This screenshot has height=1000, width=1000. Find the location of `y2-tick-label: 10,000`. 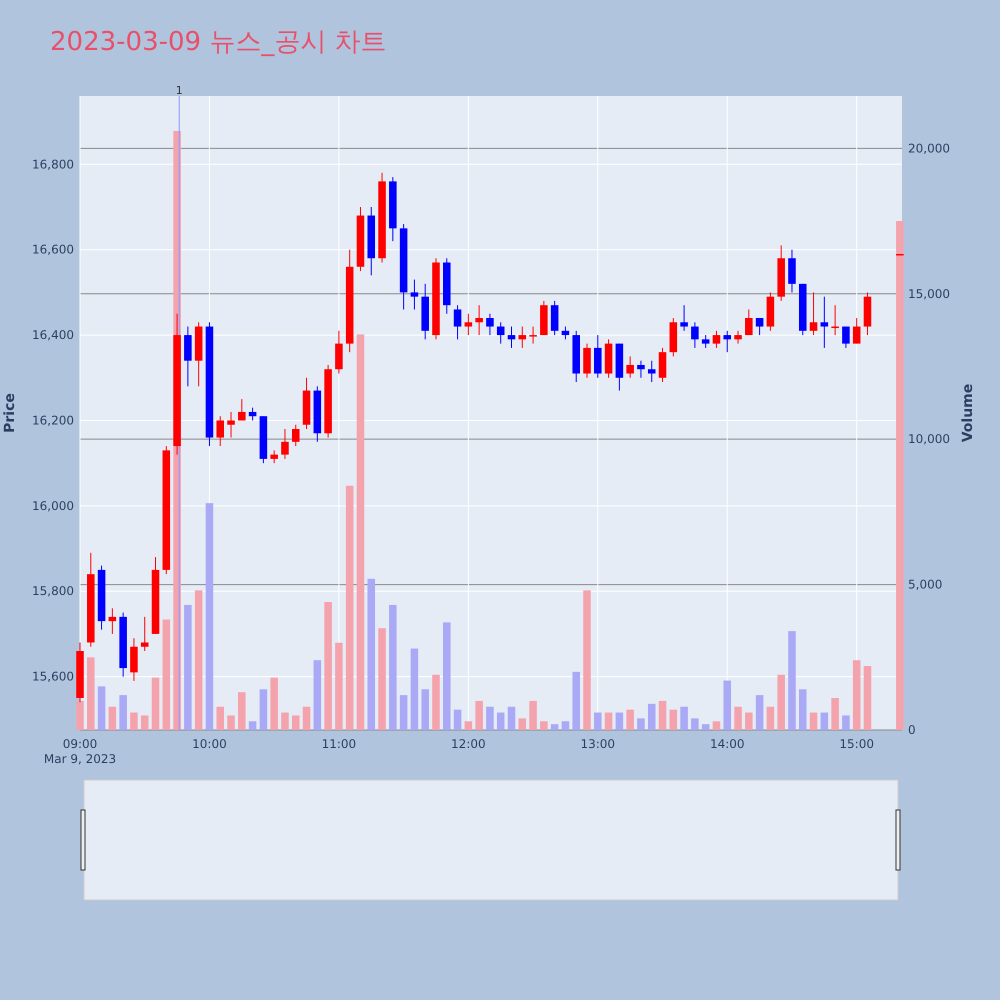

y2-tick-label: 10,000 is located at coordinates (929, 439).